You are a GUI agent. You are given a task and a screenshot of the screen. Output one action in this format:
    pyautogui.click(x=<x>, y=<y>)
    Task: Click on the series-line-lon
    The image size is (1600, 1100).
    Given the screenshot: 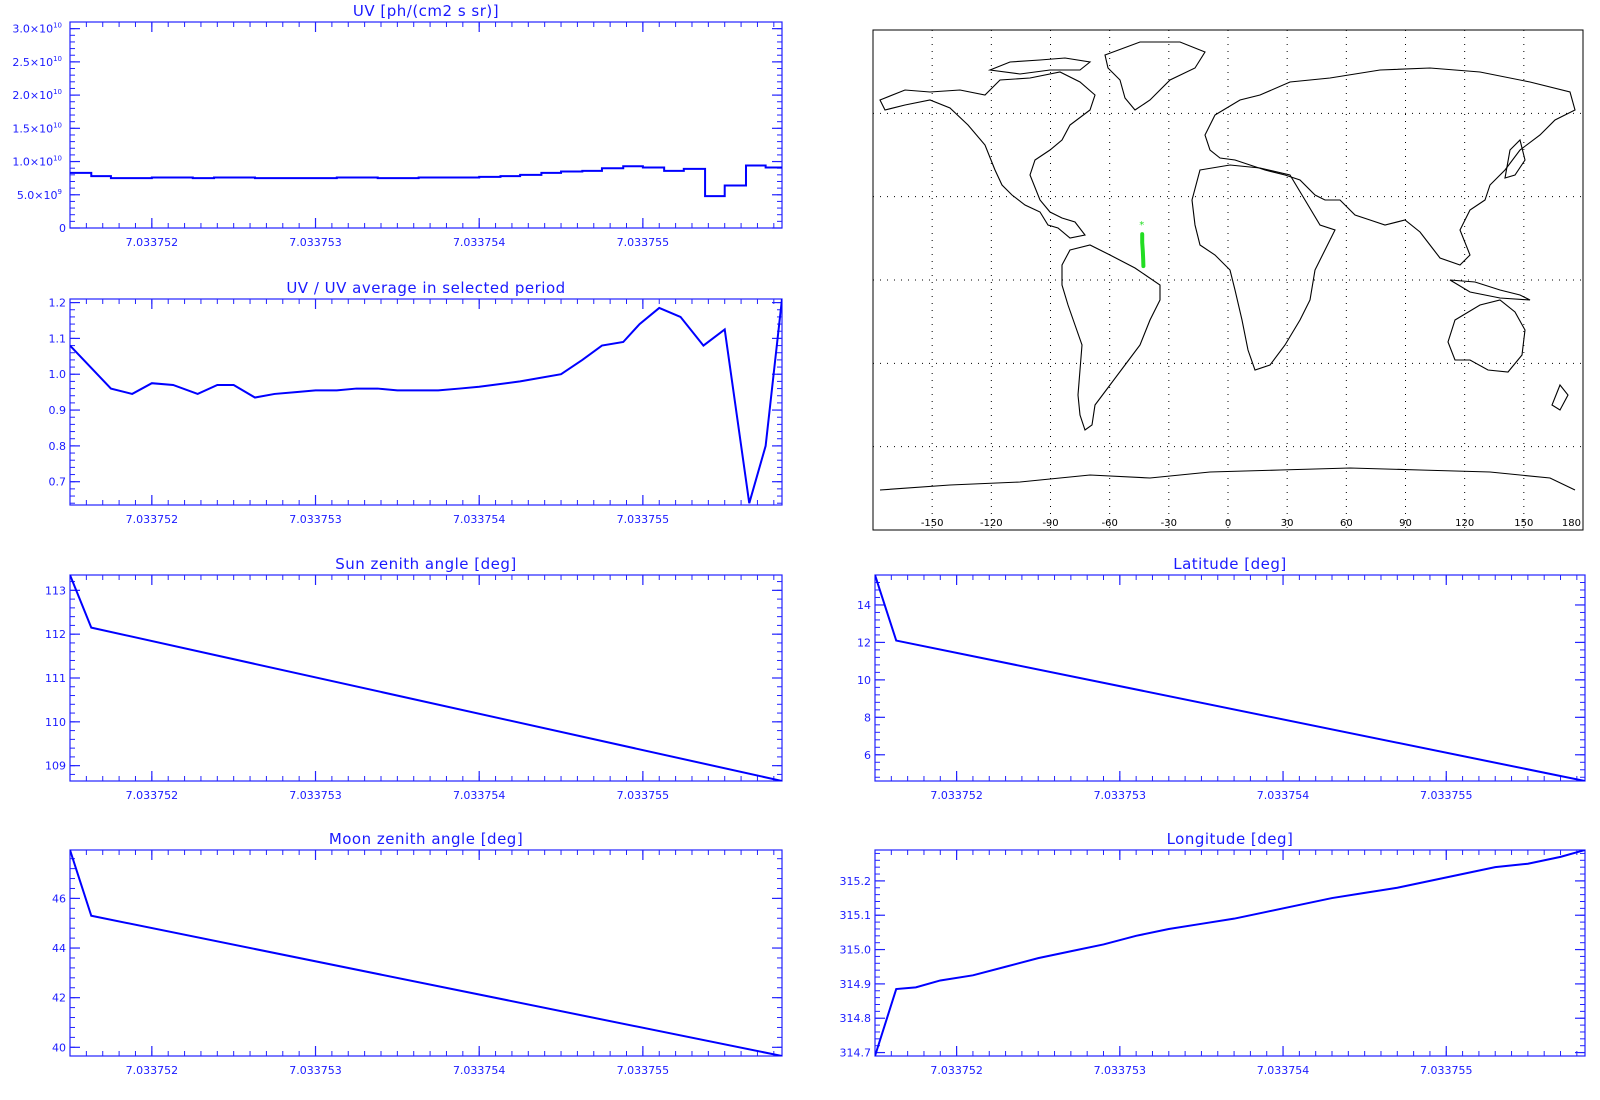 What is the action you would take?
    pyautogui.click(x=1230, y=953)
    